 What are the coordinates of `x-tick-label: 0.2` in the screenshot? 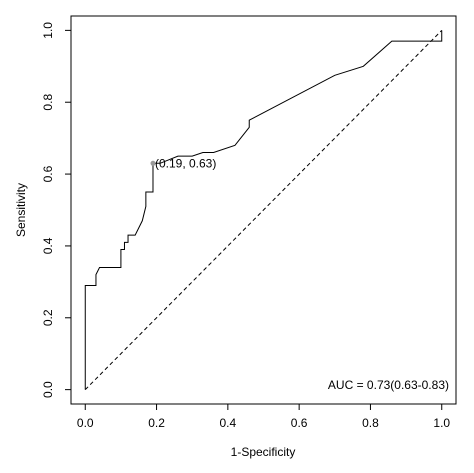 It's located at (156, 423).